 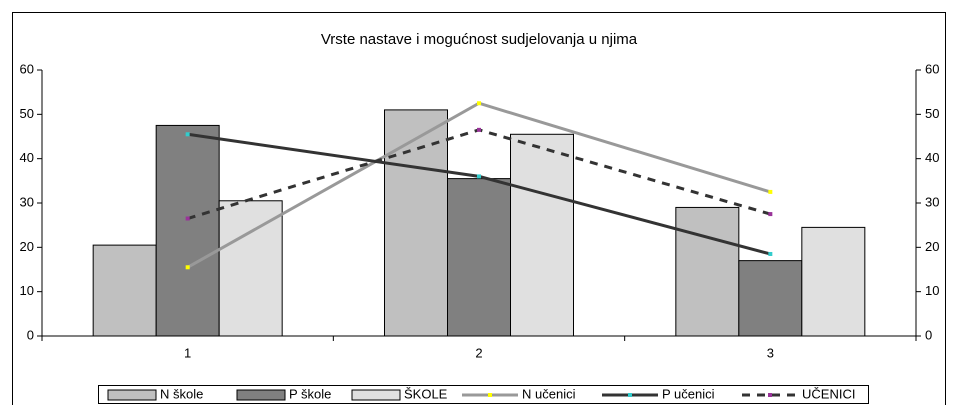 I want to click on y2-tick-label: 60, so click(x=932, y=68).